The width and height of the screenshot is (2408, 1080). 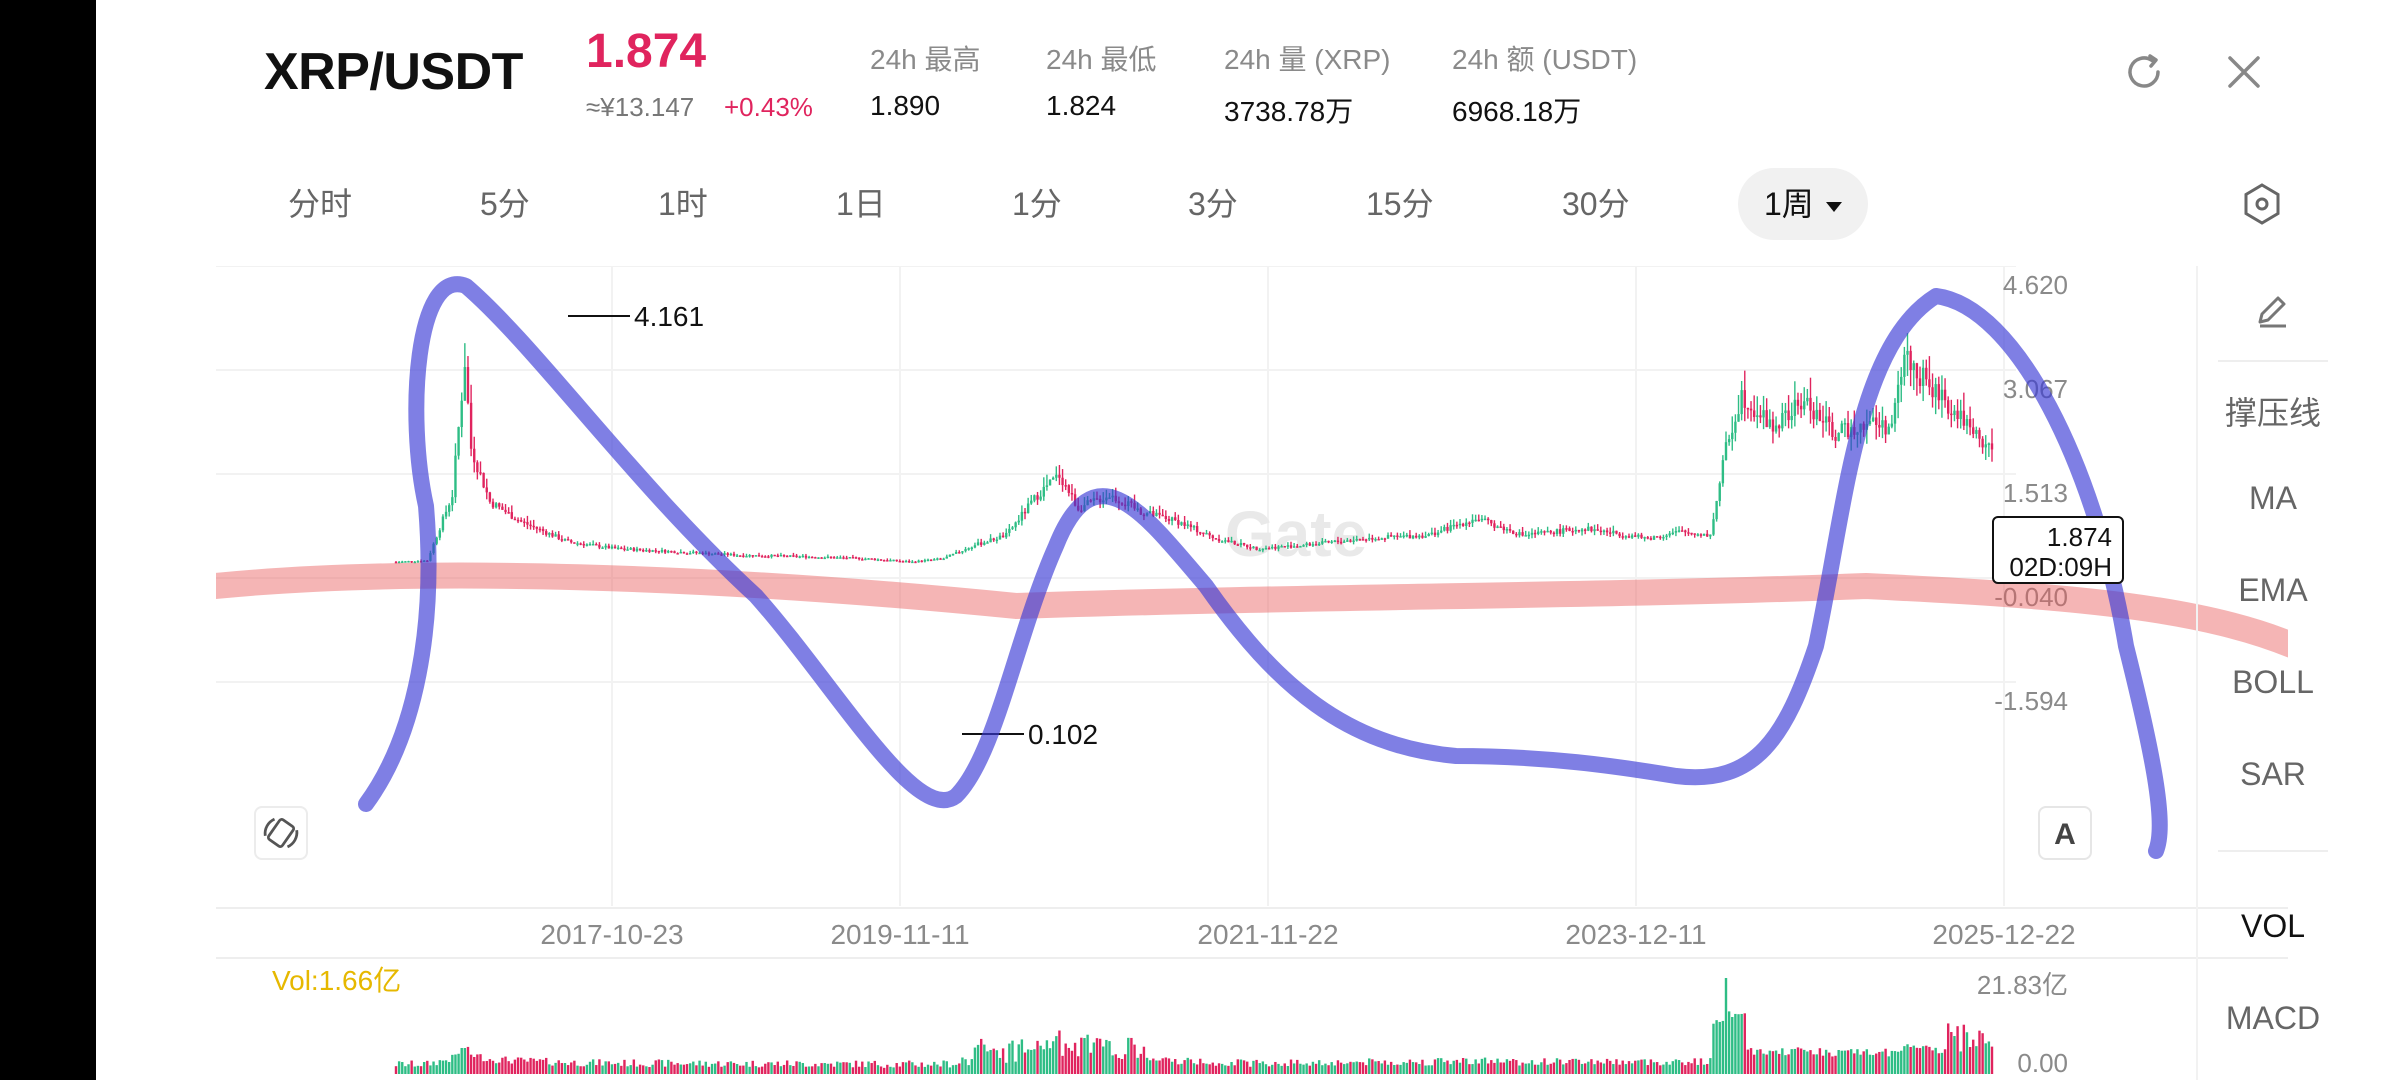 I want to click on tab-1min: 1分, so click(x=1037, y=204).